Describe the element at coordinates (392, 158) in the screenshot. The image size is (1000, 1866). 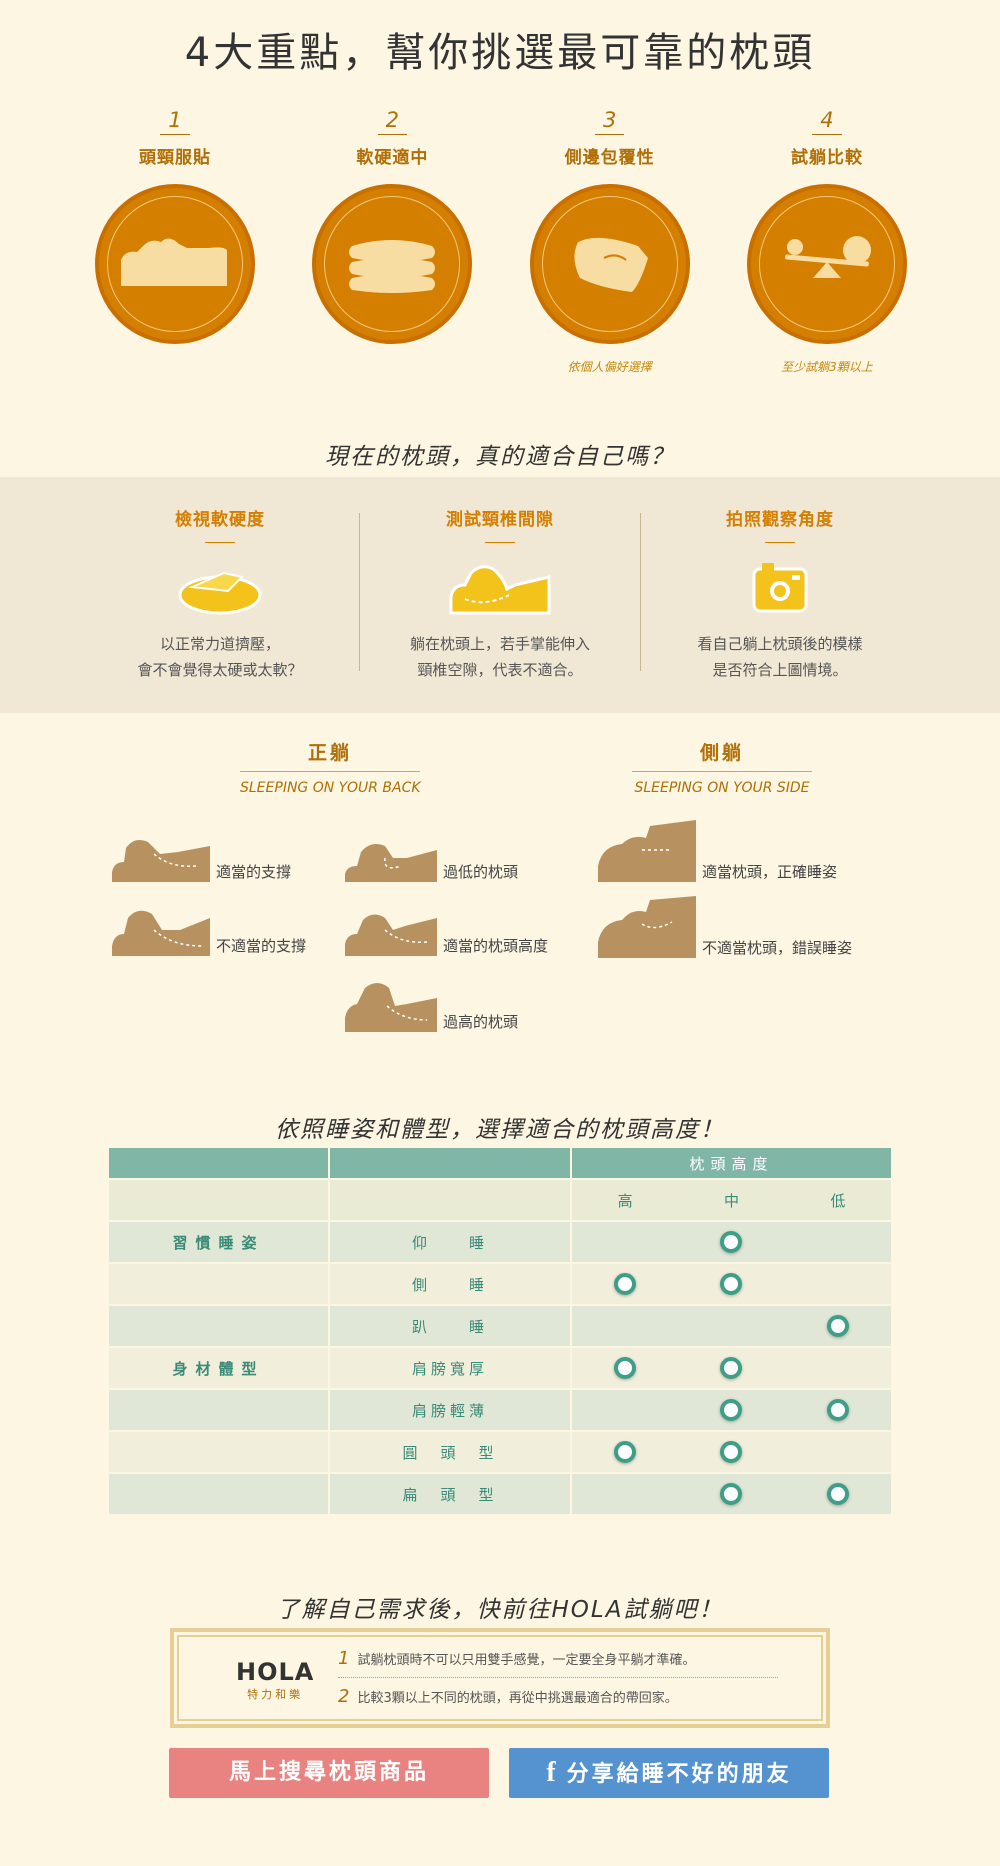
I see `point-label: 軟硬適中` at that location.